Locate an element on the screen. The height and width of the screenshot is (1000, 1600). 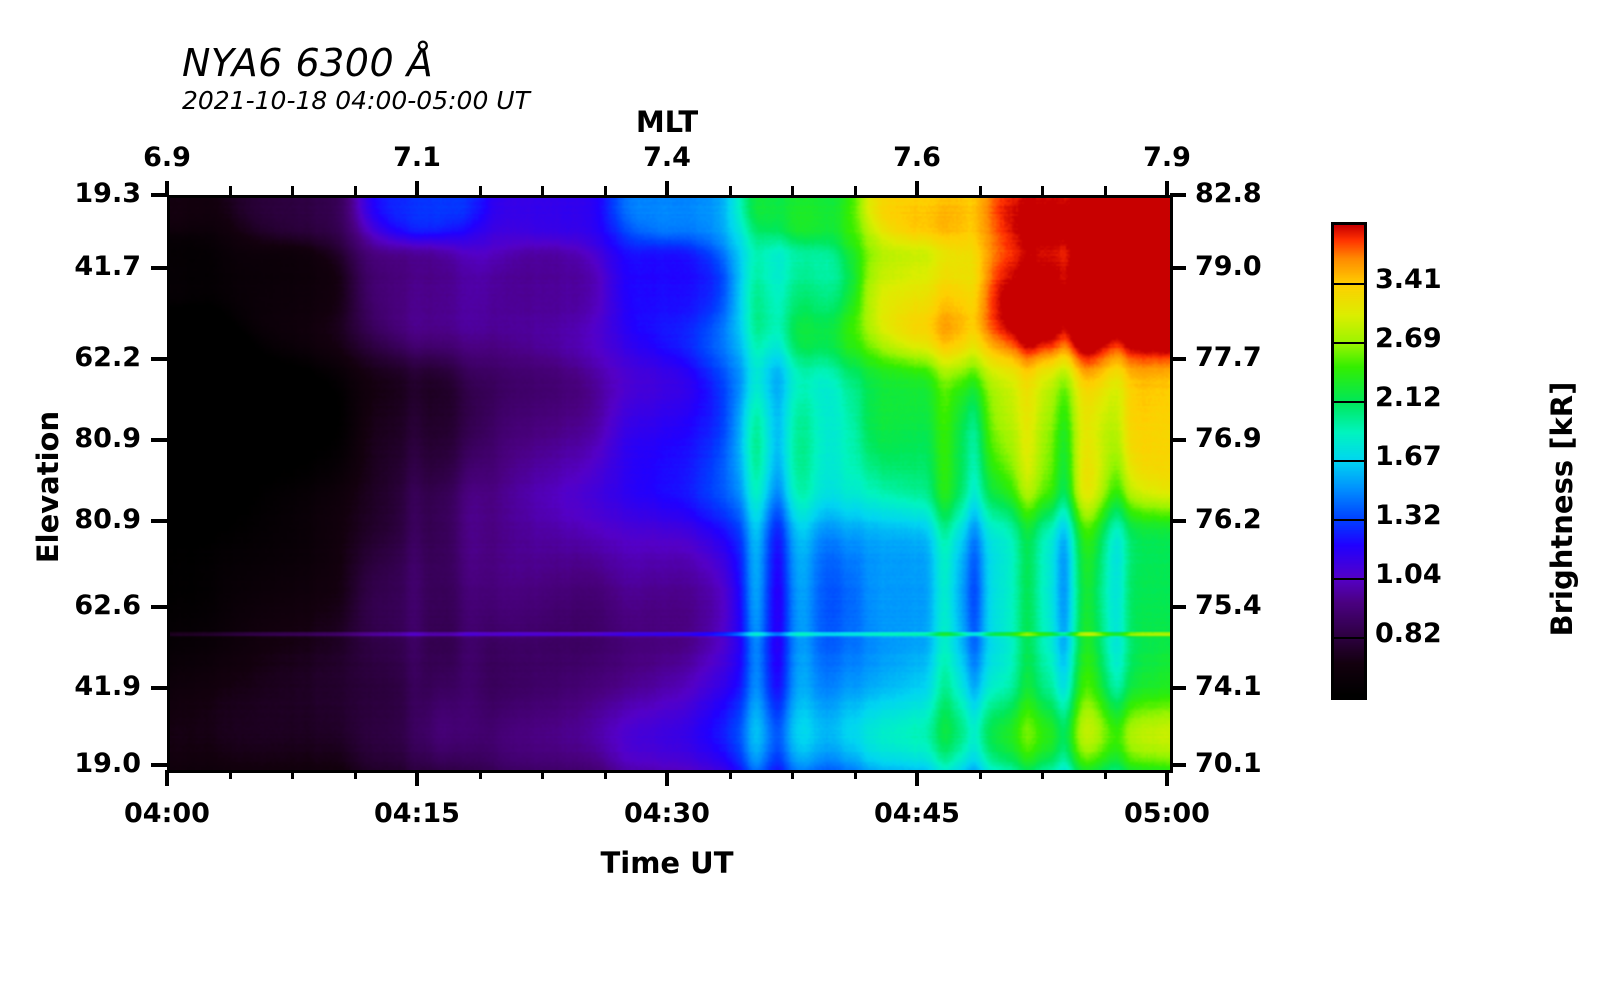
colorbar-tick-label-6: 0.82 is located at coordinates (1408, 633).